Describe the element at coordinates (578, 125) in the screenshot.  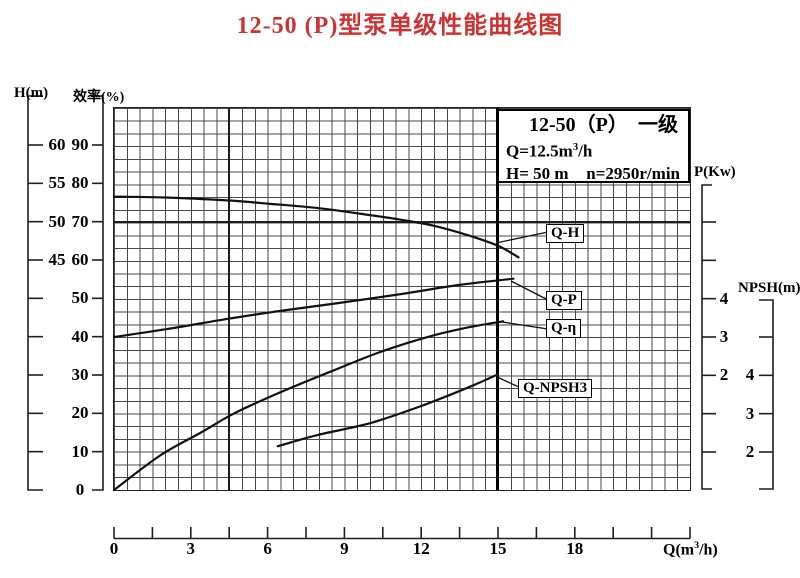
I see `spec-model: 12-50（P）` at that location.